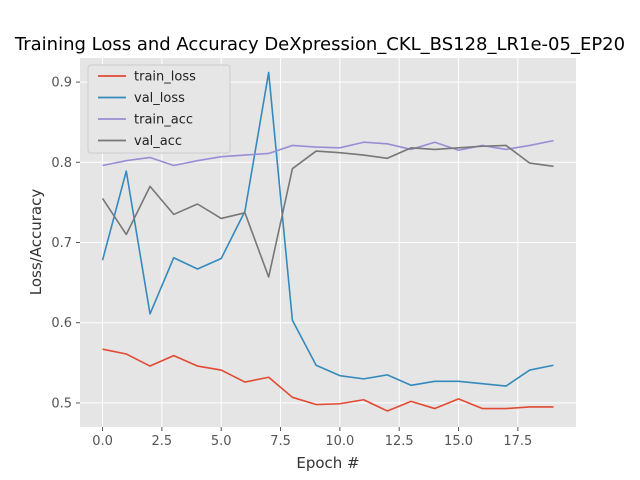  What do you see at coordinates (517, 441) in the screenshot?
I see `x-tick-label: 17.5` at bounding box center [517, 441].